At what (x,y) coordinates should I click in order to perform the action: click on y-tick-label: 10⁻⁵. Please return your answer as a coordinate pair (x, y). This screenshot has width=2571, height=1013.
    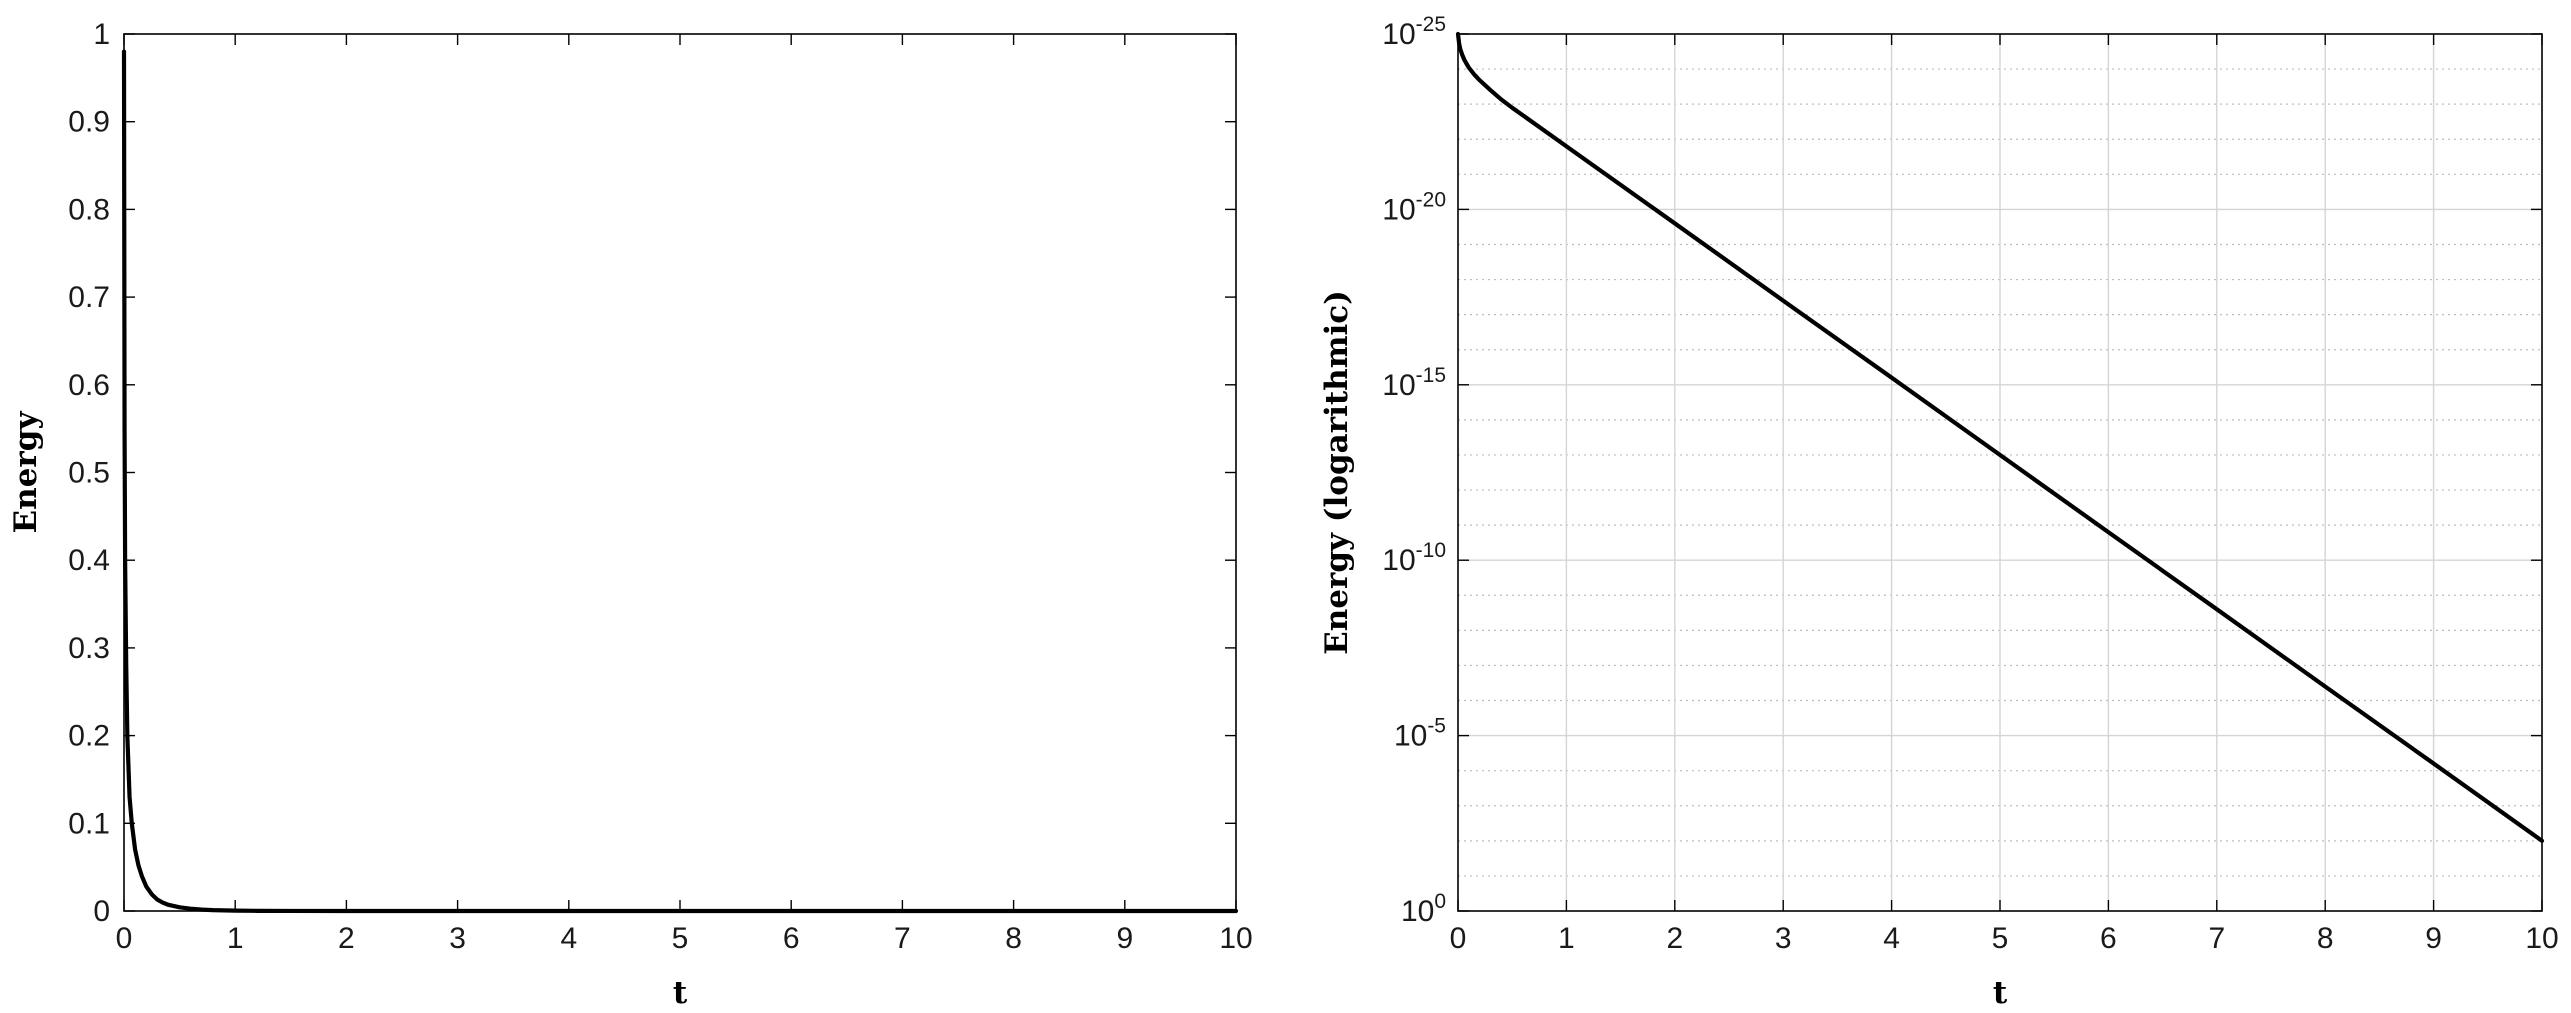
    Looking at the image, I should click on (1420, 734).